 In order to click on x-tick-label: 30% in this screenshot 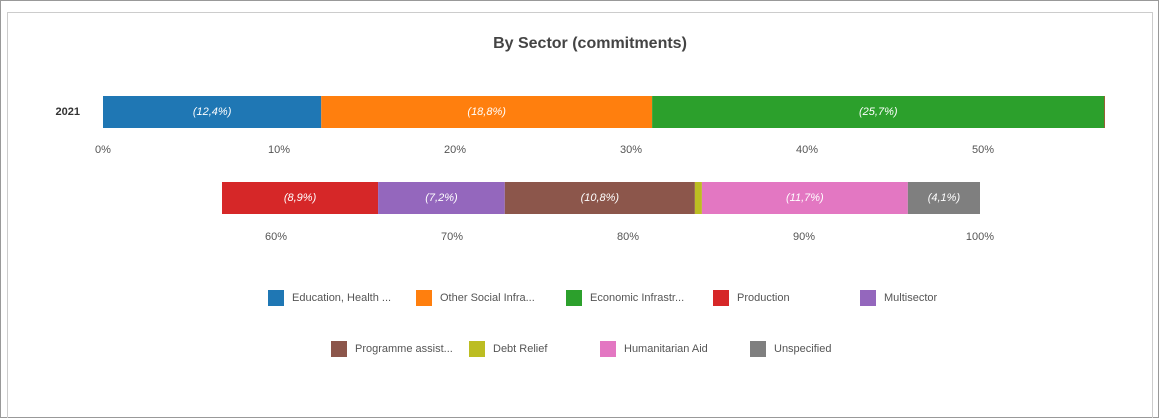, I will do `click(631, 150)`.